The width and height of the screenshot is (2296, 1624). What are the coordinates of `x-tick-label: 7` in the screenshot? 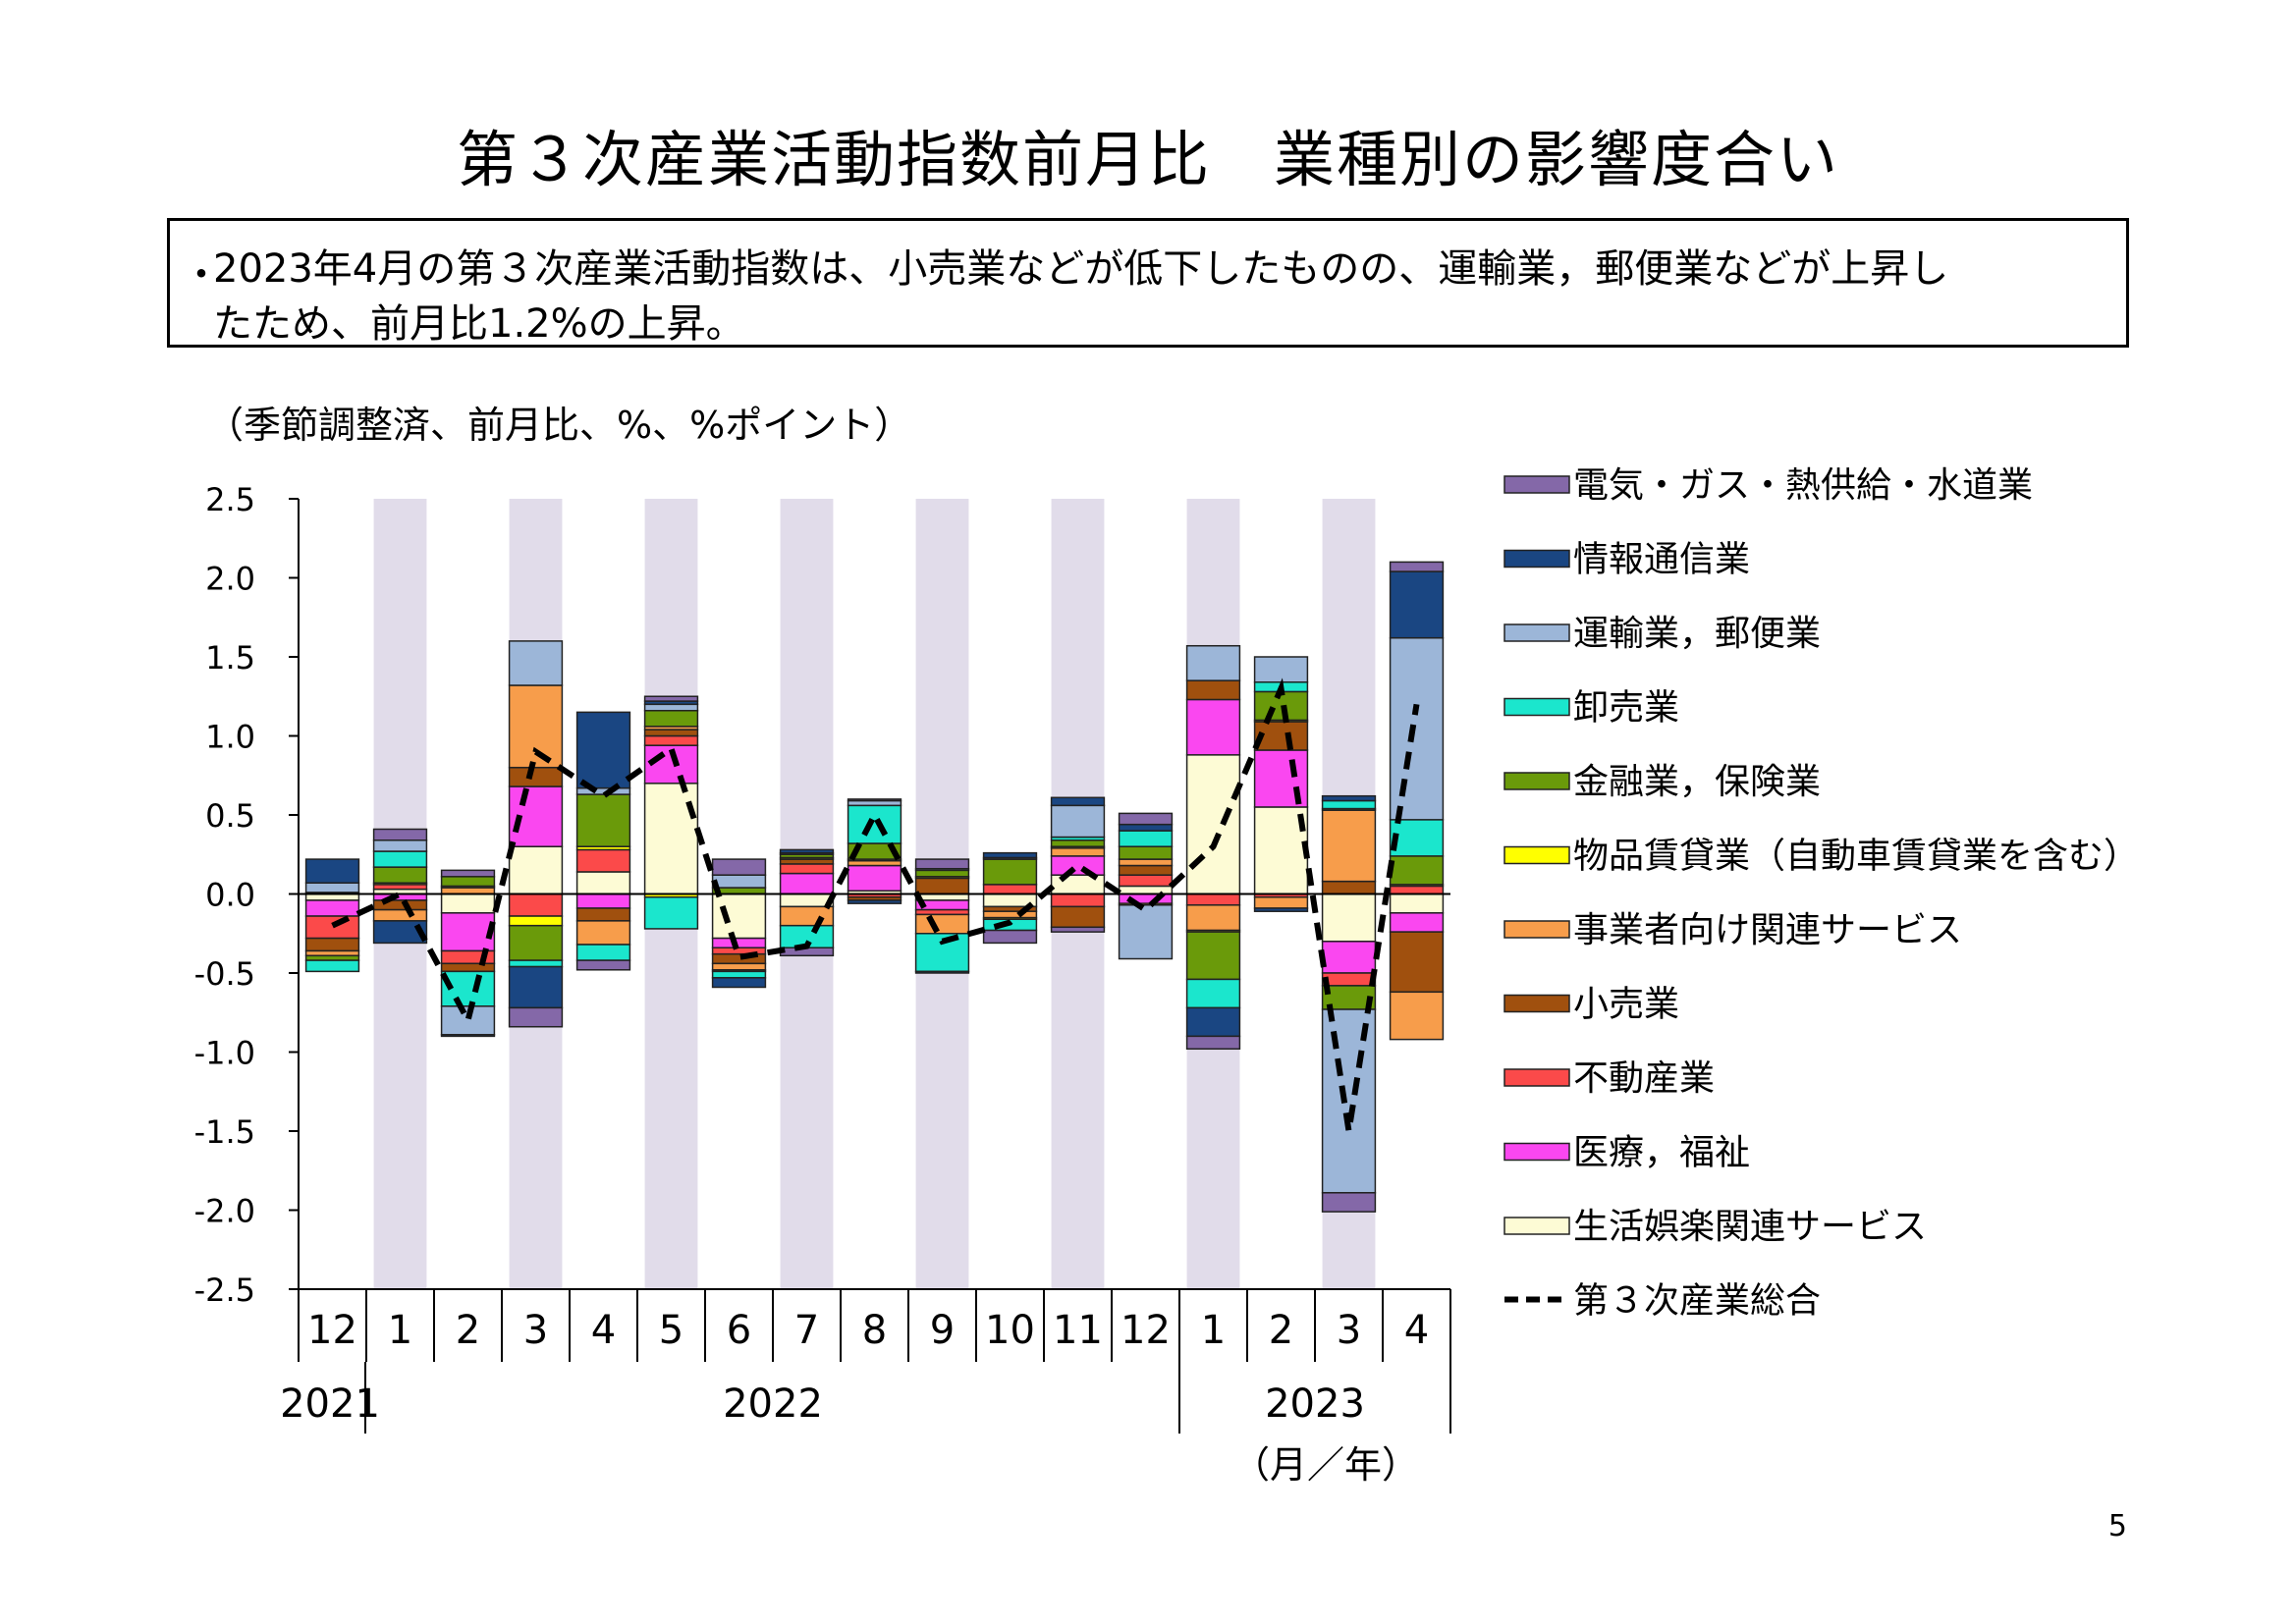 It's located at (806, 1330).